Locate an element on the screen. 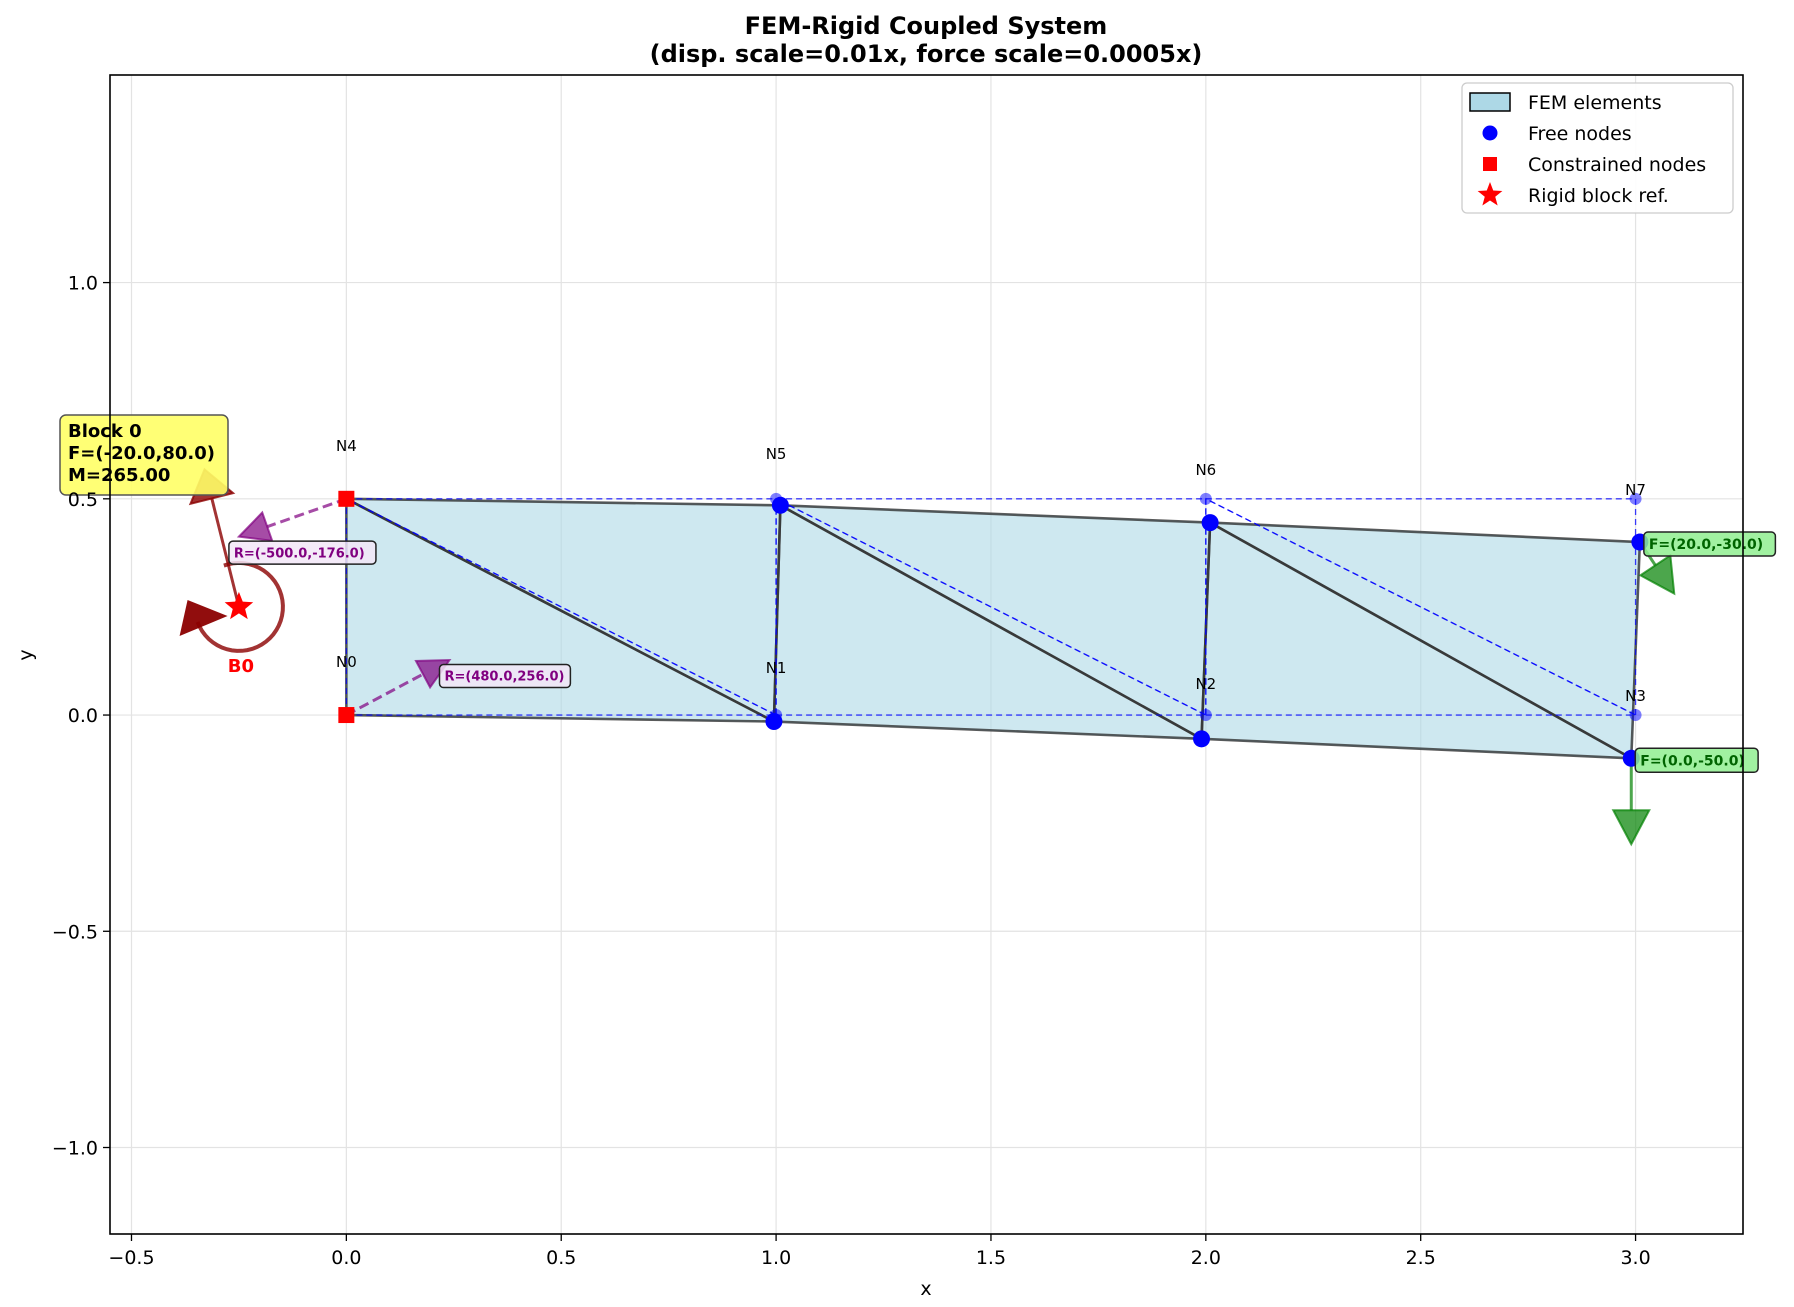 This screenshot has height=1307, width=1794. reaction-arrow-head is located at coordinates (255, 526).